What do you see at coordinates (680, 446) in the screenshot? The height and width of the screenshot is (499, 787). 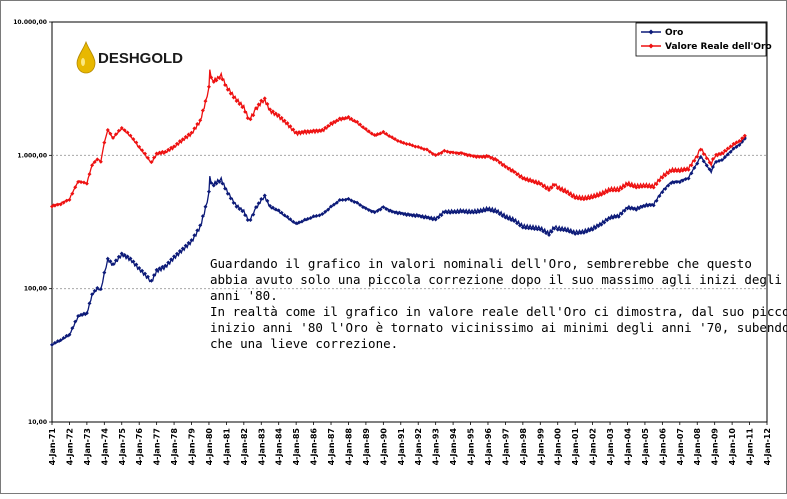 I see `x-tick-label-36: 4-Jan-07` at bounding box center [680, 446].